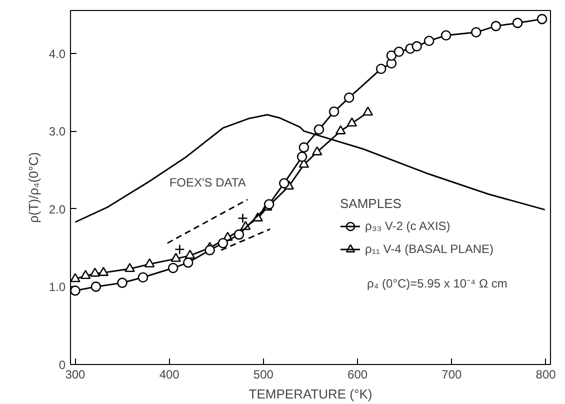  Describe the element at coordinates (207, 182) in the screenshot. I see `annotation: FOEX'S DATA` at that location.